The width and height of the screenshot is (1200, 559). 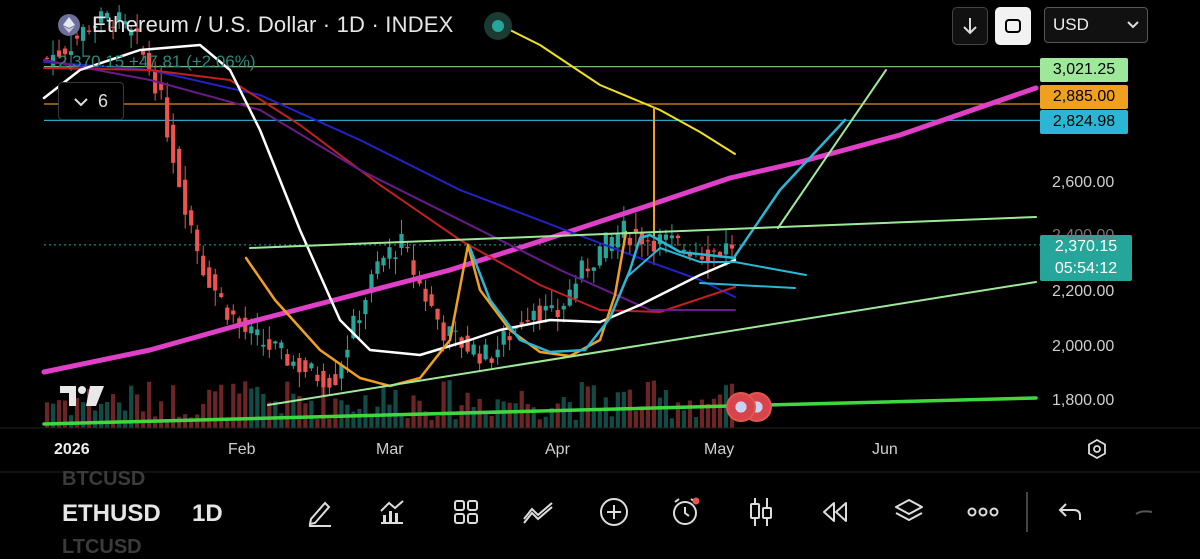 I want to click on more-icon, so click(x=983, y=512).